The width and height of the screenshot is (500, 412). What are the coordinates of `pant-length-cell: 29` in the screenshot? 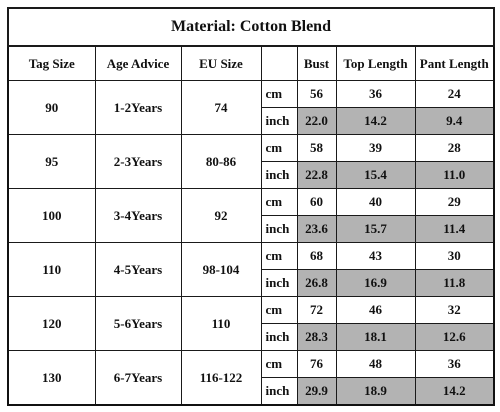 It's located at (454, 202).